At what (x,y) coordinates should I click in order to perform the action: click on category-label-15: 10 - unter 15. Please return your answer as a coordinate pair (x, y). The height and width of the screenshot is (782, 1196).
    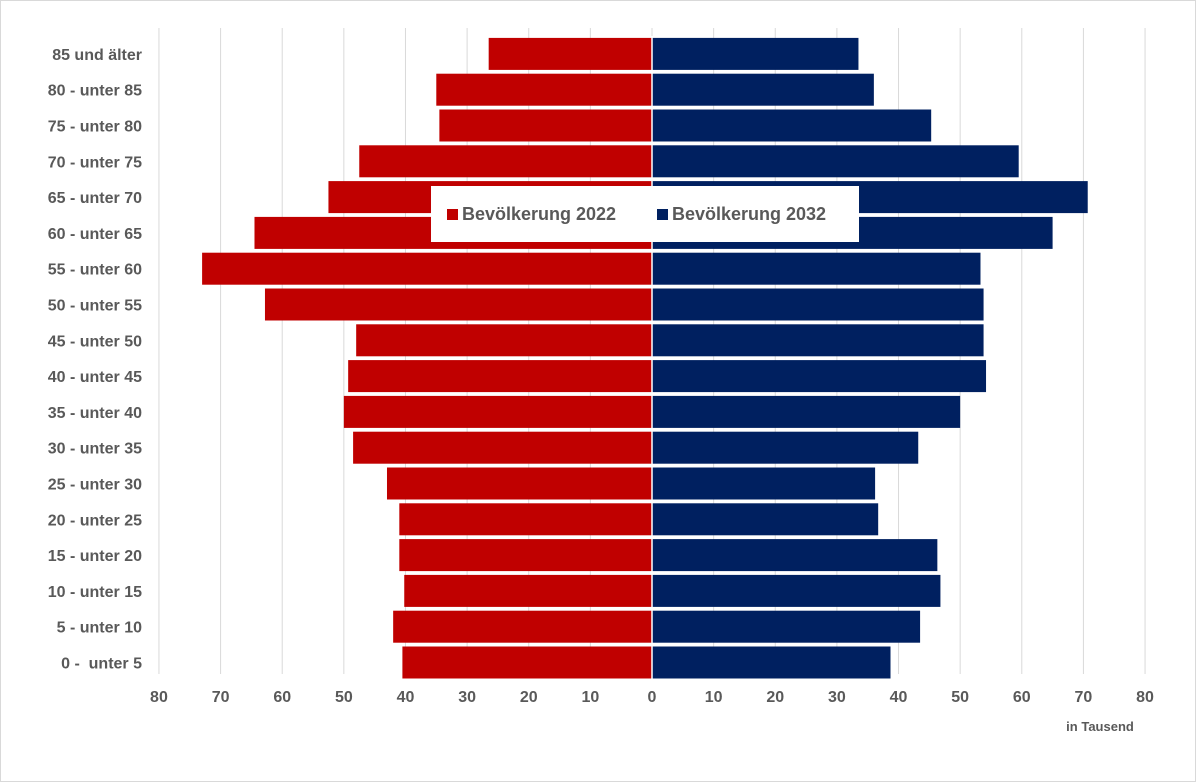
    Looking at the image, I should click on (95, 592).